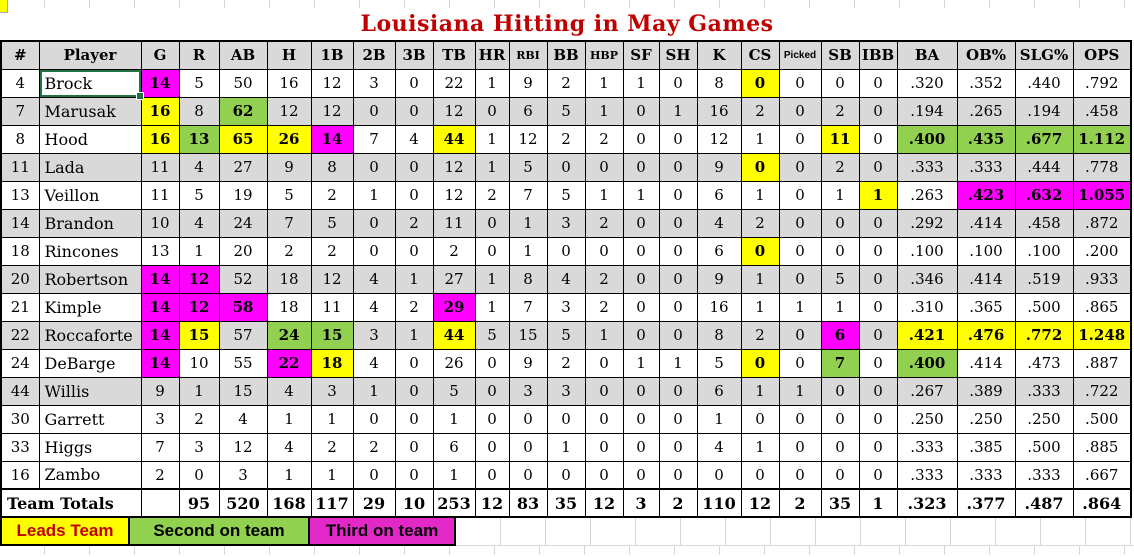 This screenshot has width=1134, height=557. What do you see at coordinates (199, 503) in the screenshot?
I see `totals-cell-r: 95` at bounding box center [199, 503].